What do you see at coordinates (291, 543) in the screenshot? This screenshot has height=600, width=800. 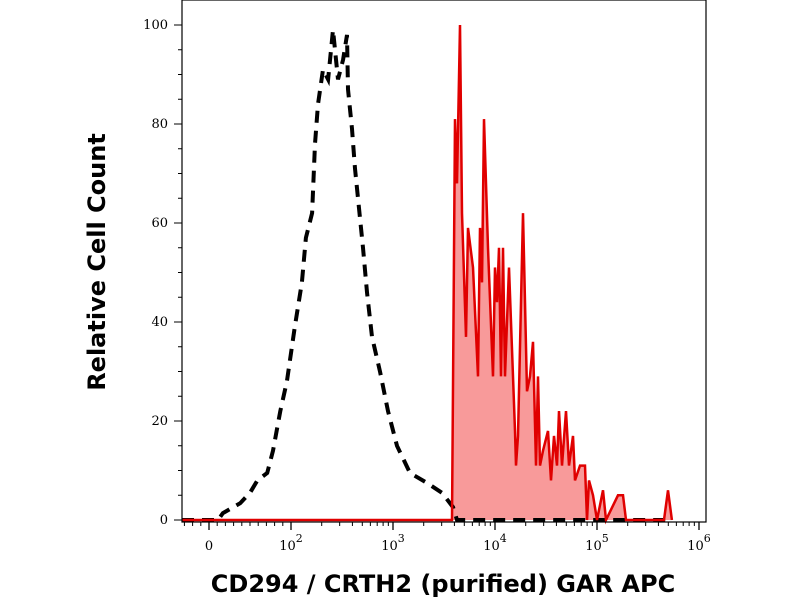 I see `x-tick-label: 10²` at bounding box center [291, 543].